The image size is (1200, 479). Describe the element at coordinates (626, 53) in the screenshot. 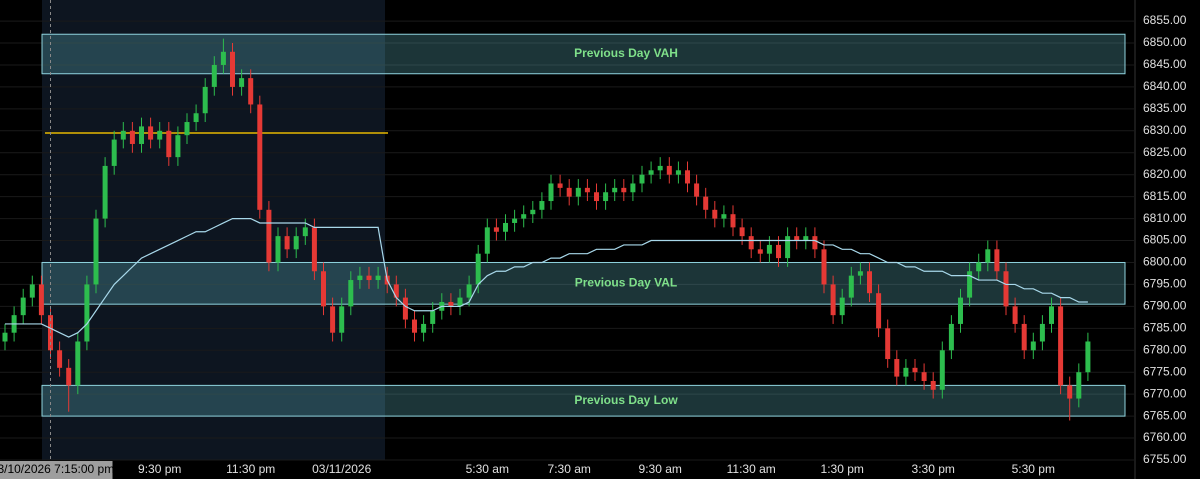

I see `zone-label: Previous Day VAH` at that location.